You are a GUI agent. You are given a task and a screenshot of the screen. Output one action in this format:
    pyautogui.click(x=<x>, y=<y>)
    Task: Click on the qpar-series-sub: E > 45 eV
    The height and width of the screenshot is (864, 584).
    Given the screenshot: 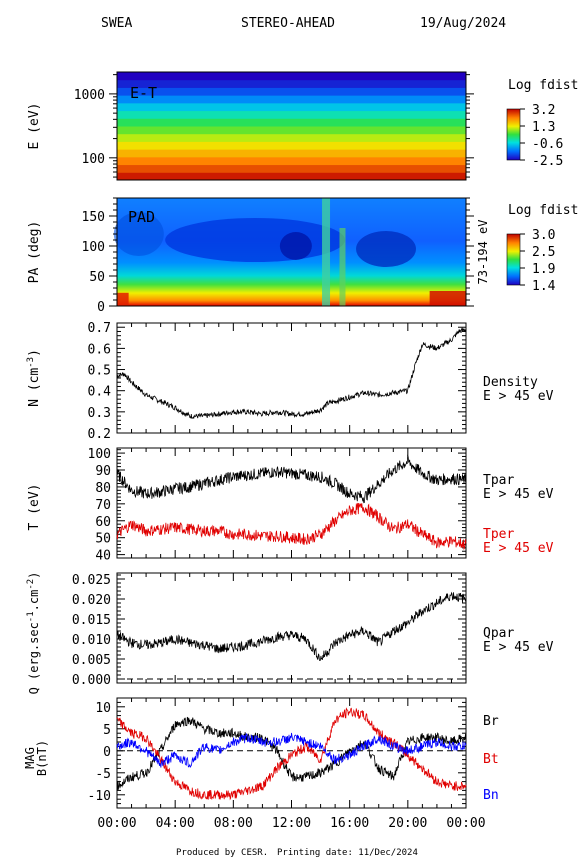 What is the action you would take?
    pyautogui.click(x=518, y=647)
    